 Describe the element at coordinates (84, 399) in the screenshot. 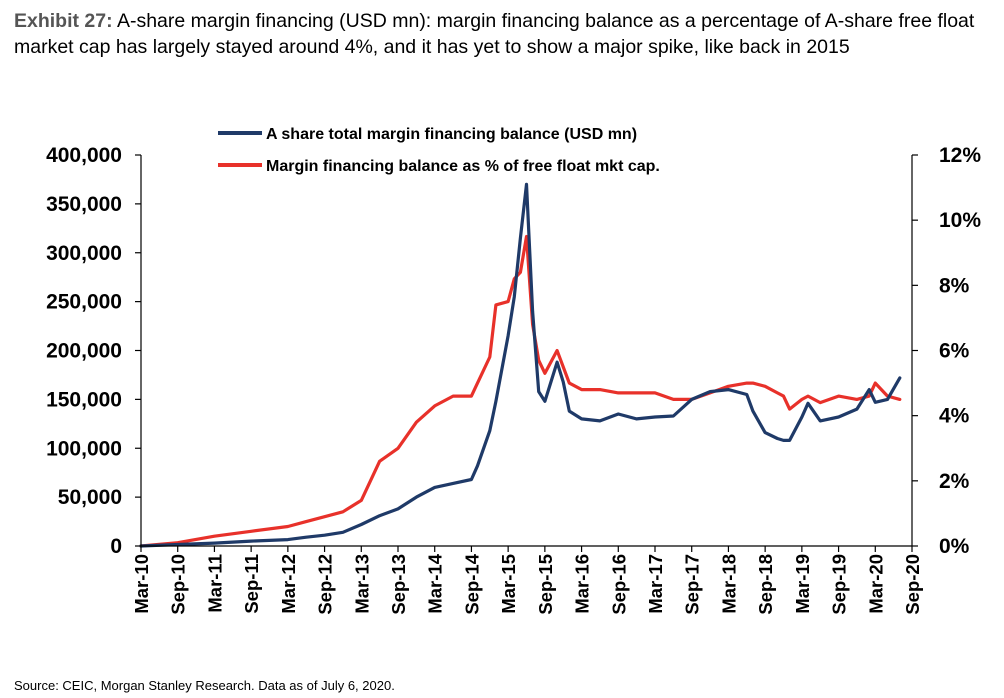

I see `left-tick-label: 150,000` at that location.